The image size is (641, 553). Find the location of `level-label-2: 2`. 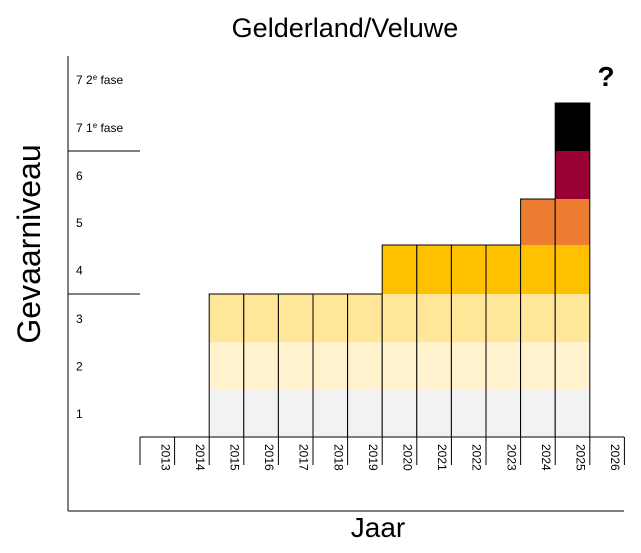

level-label-2: 2 is located at coordinates (79, 367).